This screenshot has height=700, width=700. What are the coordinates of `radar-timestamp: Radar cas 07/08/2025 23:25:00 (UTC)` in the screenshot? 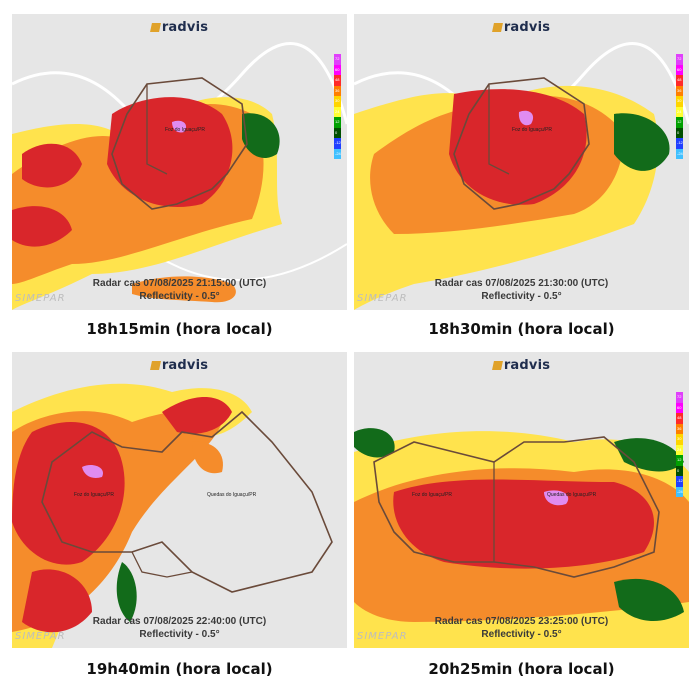 It's located at (521, 621).